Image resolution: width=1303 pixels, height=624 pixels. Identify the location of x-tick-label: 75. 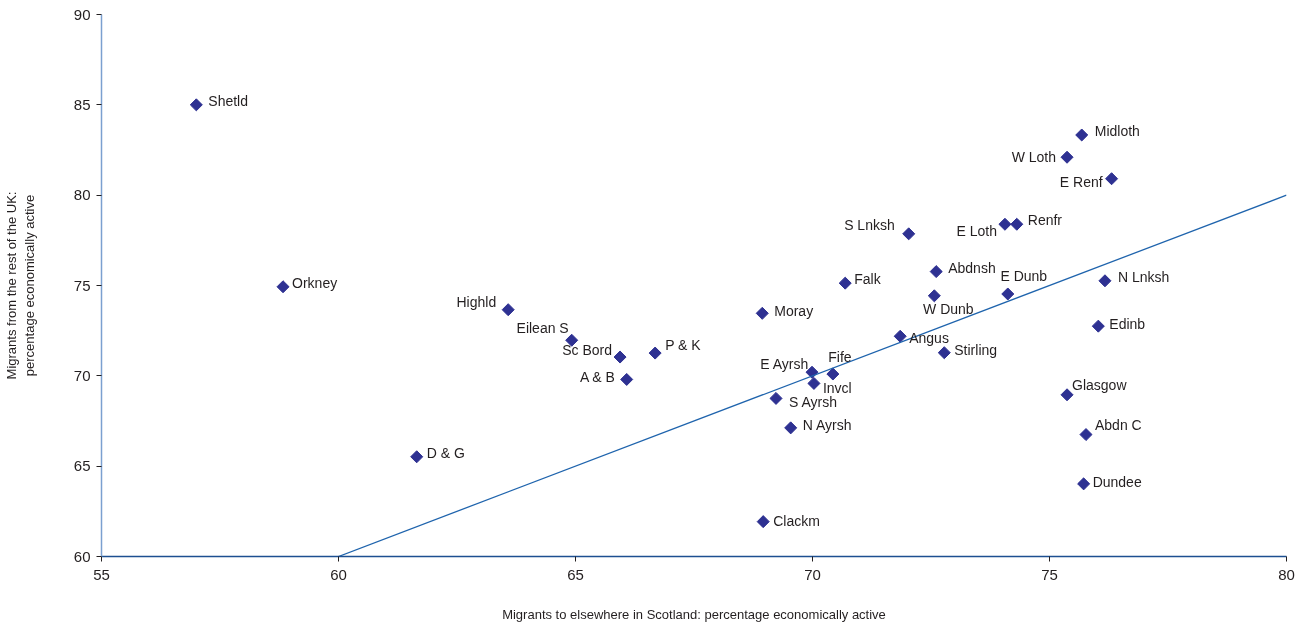
(1049, 574).